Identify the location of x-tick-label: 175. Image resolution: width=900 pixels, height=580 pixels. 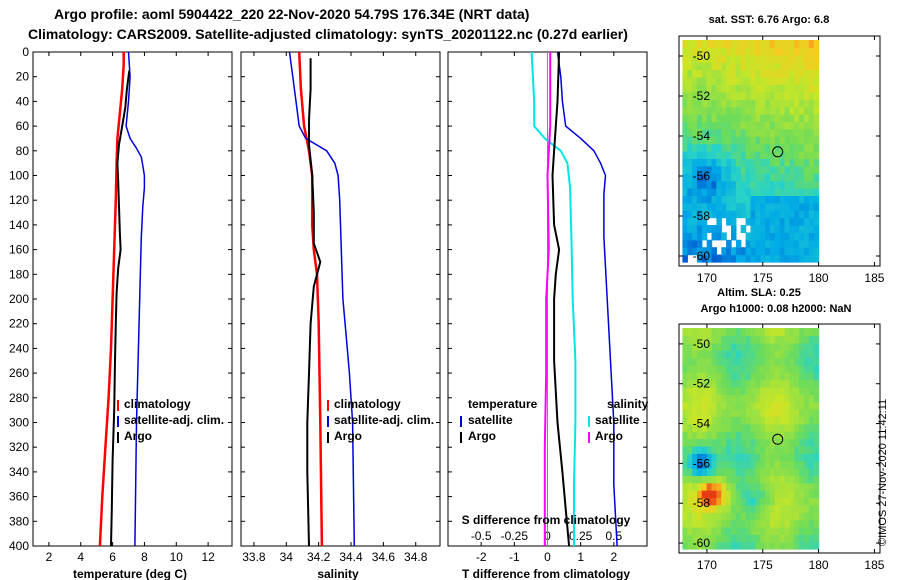
(763, 278).